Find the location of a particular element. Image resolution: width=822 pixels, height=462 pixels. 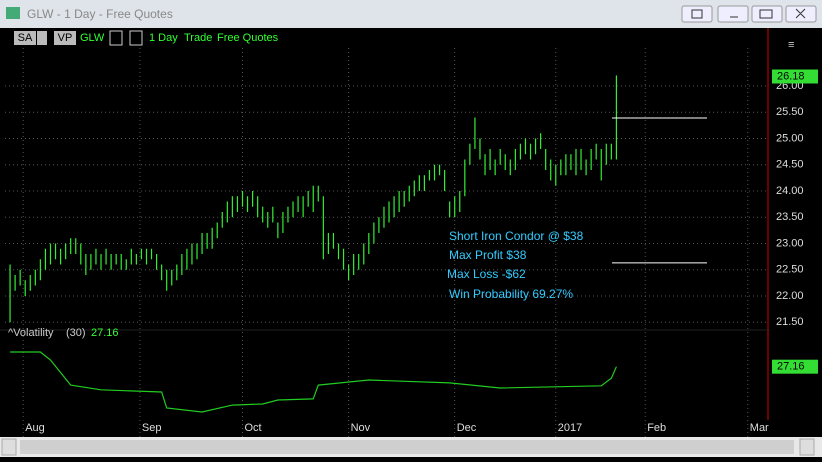

y-tick-label: 21.50 is located at coordinates (790, 322).